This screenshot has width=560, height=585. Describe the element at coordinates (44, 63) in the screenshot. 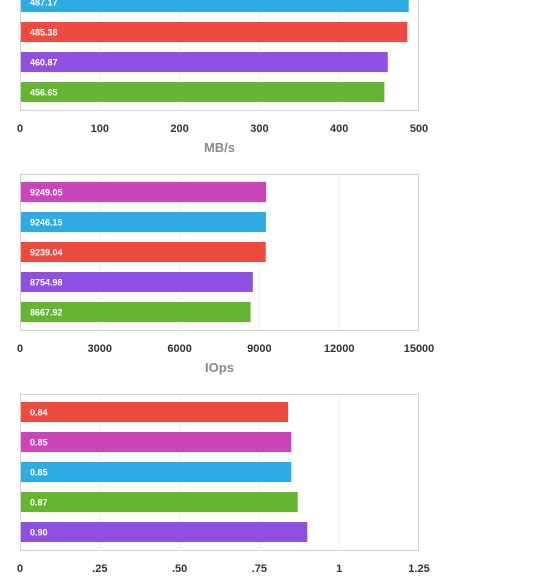

I see `bar-value-label: 460.87` at that location.